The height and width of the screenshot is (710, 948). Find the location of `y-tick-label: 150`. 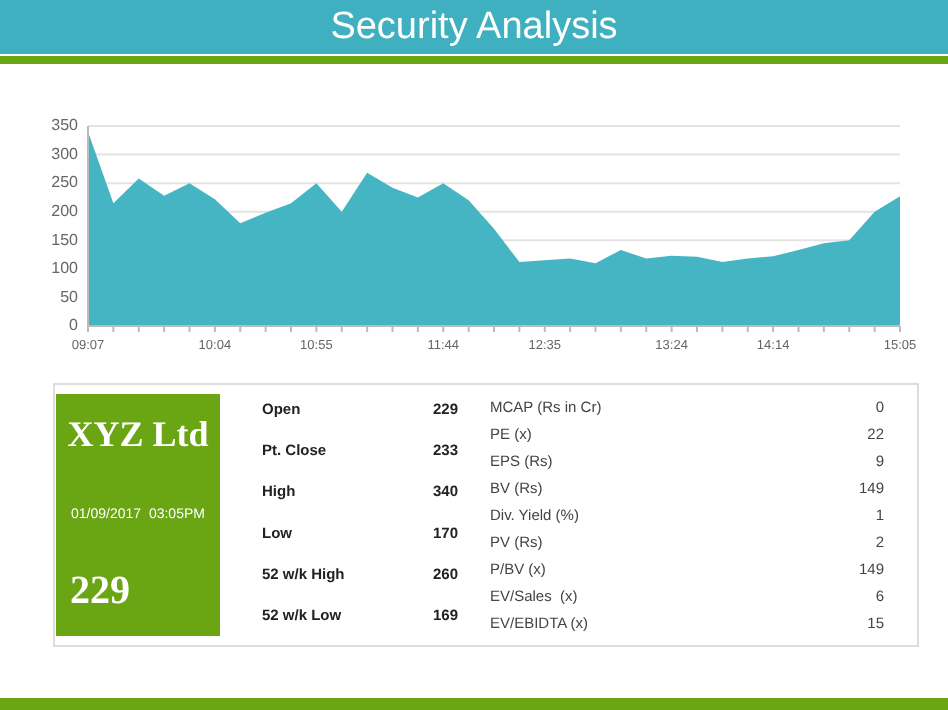

y-tick-label: 150 is located at coordinates (65, 239).